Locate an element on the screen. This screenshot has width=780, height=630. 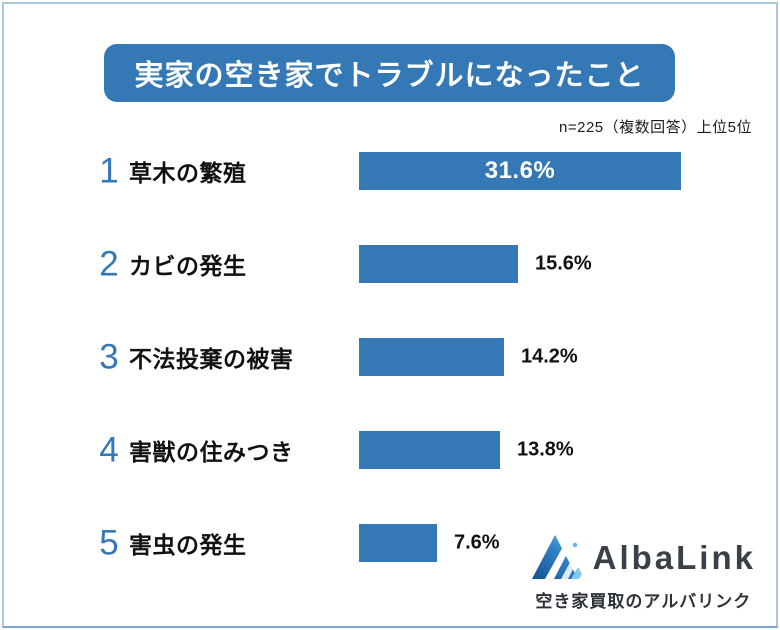
bar-row: 1 草木の繁殖 31.6% is located at coordinates (392, 170).